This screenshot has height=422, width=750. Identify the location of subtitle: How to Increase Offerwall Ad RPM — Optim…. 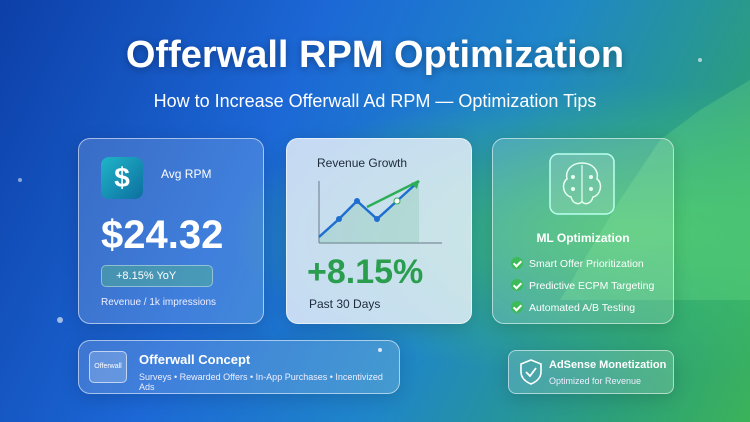
(375, 101).